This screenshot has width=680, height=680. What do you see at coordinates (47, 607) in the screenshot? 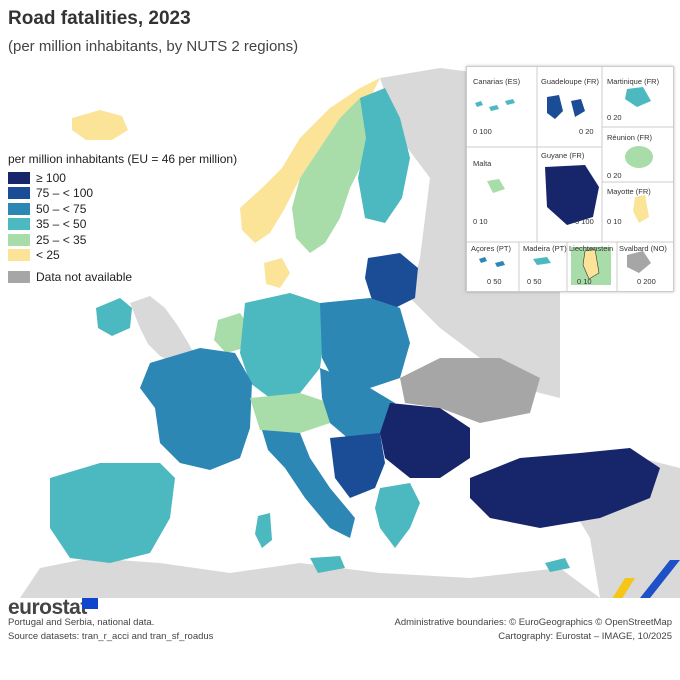
I see `eurostat-logo: eurostat` at bounding box center [47, 607].